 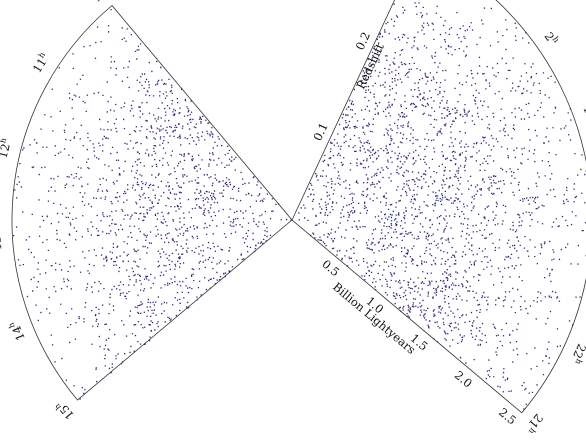 I want to click on distance-tick-label: 2.0, so click(x=463, y=379).